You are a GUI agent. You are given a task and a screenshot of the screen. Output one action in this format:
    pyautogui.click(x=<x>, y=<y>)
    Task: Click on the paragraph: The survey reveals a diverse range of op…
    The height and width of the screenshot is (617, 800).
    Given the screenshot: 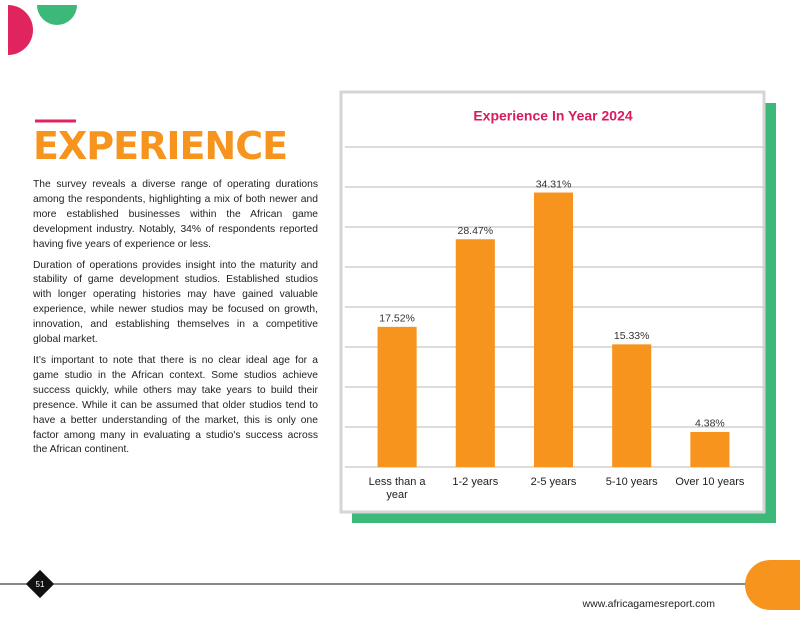 What is the action you would take?
    pyautogui.click(x=175, y=214)
    